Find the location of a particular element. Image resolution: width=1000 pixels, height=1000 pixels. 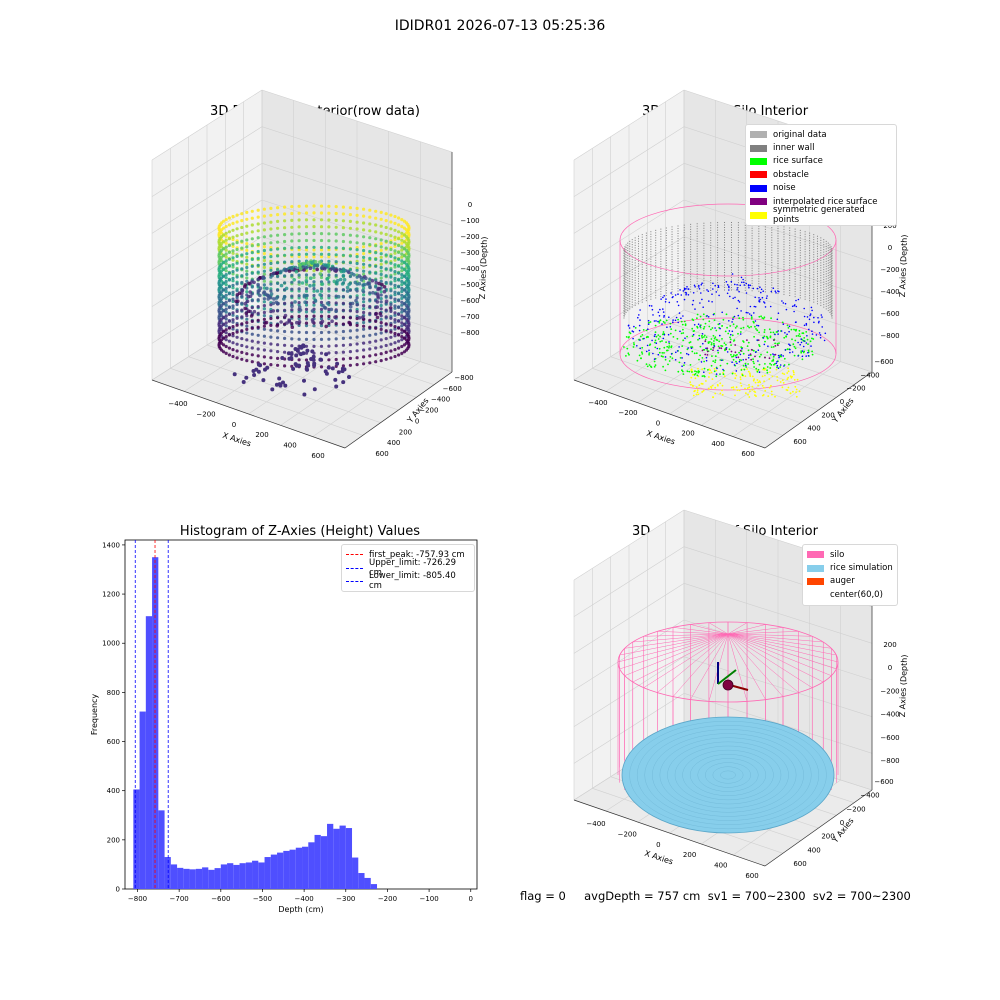

silo-roof-wire is located at coordinates (755, 665).